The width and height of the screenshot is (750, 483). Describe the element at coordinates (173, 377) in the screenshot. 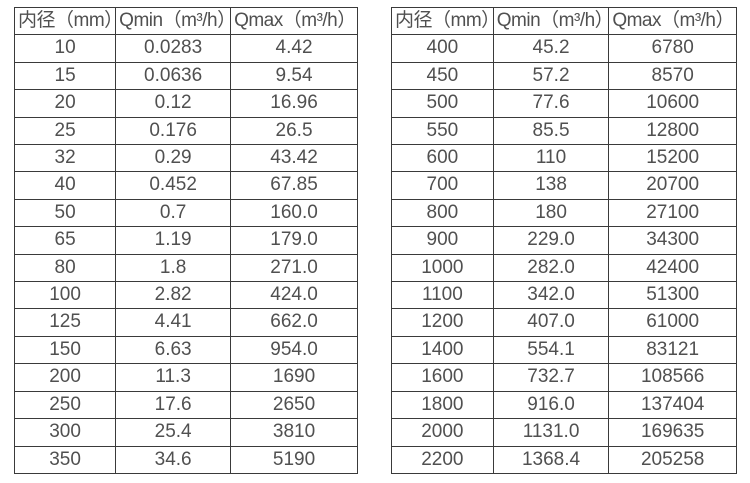

I see `data-cell: 11.3` at that location.